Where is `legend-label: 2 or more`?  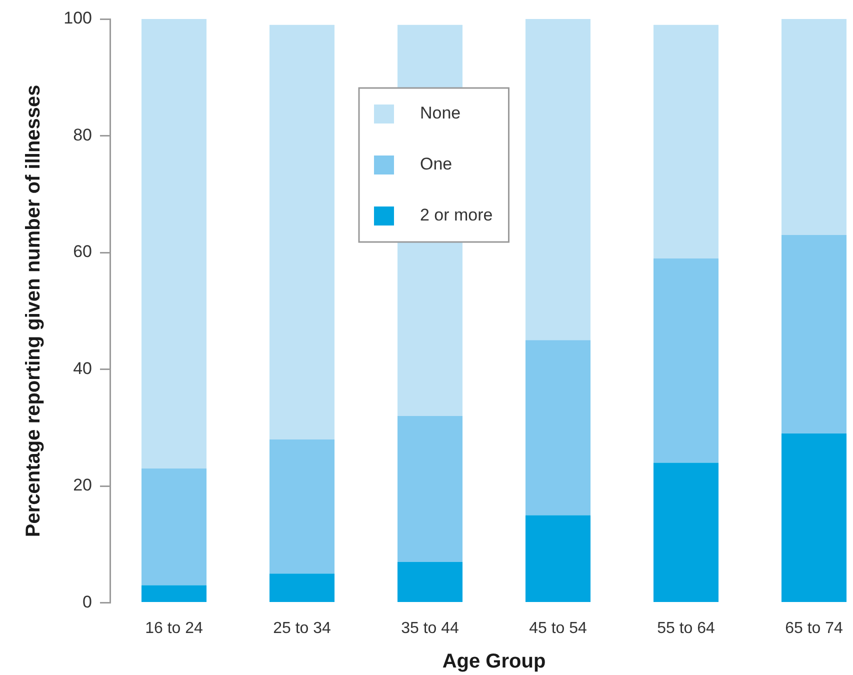
legend-label: 2 or more is located at coordinates (456, 215).